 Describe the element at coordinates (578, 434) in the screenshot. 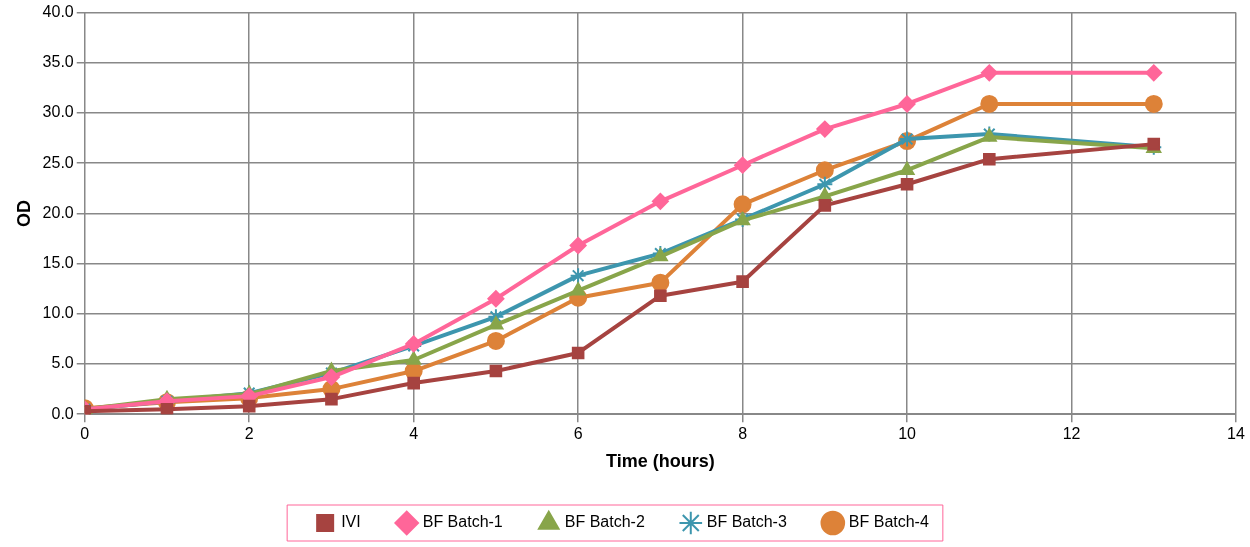

I see `x-tick-label: 6` at that location.